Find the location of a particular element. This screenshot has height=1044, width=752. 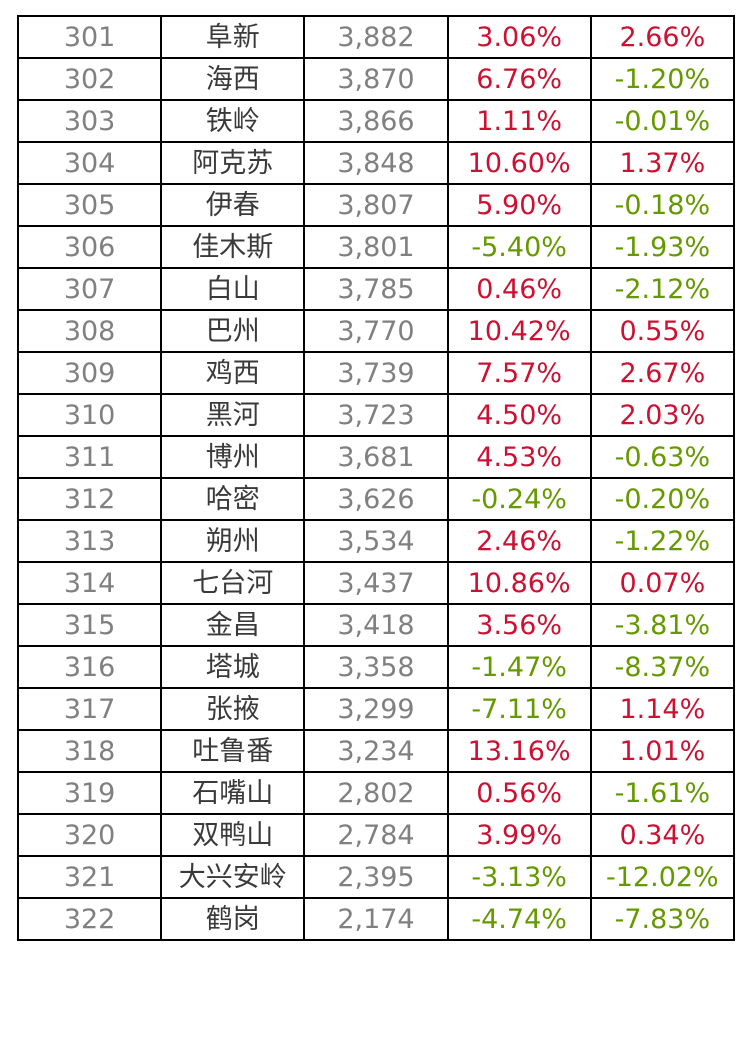

table-row: 308 巴州 3,770 10.42% 0.55% is located at coordinates (376, 331).